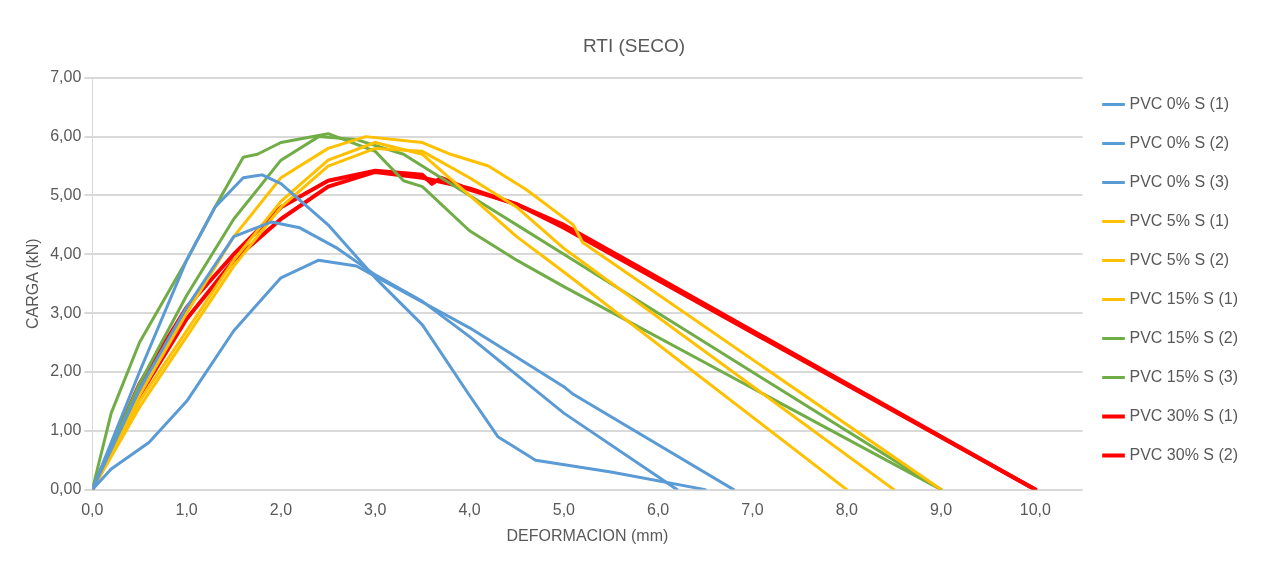 The image size is (1268, 570). Describe the element at coordinates (469, 509) in the screenshot. I see `x-tick-label: 4,0` at that location.